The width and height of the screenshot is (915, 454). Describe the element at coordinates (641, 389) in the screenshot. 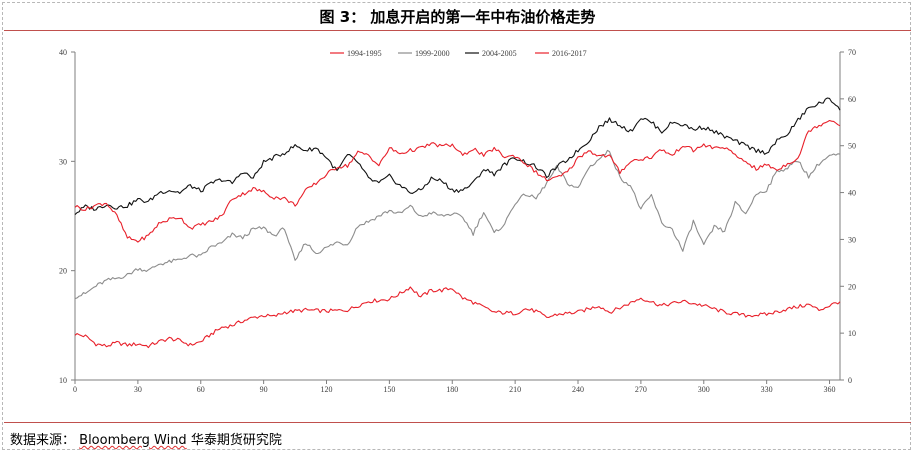

I see `x-tick-label: 270` at that location.